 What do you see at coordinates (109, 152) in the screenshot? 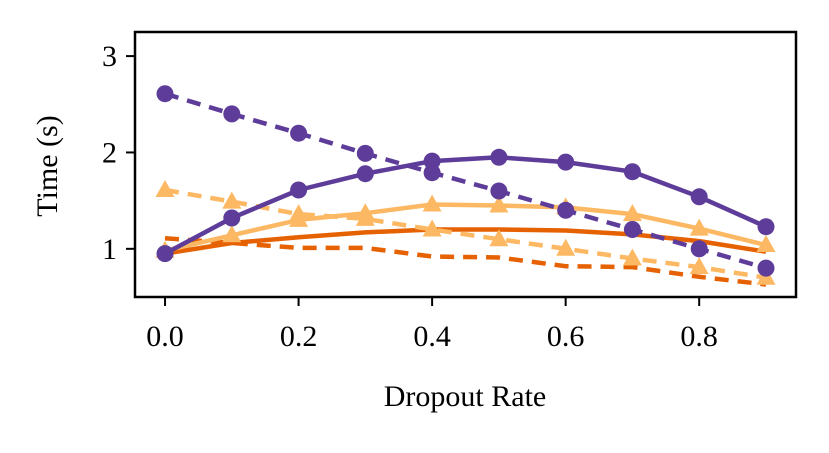
I see `y-tick-label-2: 2` at bounding box center [109, 152].